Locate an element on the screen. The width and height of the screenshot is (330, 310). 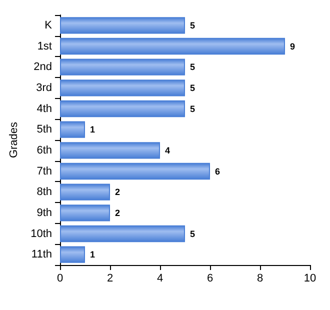
y-tick-label: 11th is located at coordinates (41, 254).